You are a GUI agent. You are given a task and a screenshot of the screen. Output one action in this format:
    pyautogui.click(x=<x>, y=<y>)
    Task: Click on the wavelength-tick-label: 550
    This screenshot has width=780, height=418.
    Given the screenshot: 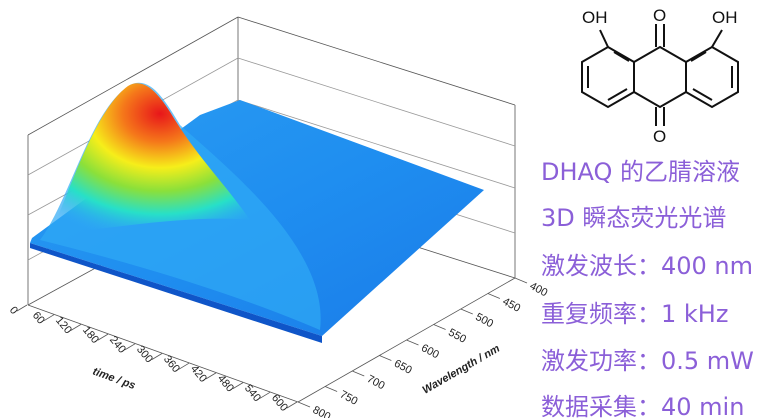 What is the action you would take?
    pyautogui.click(x=457, y=336)
    